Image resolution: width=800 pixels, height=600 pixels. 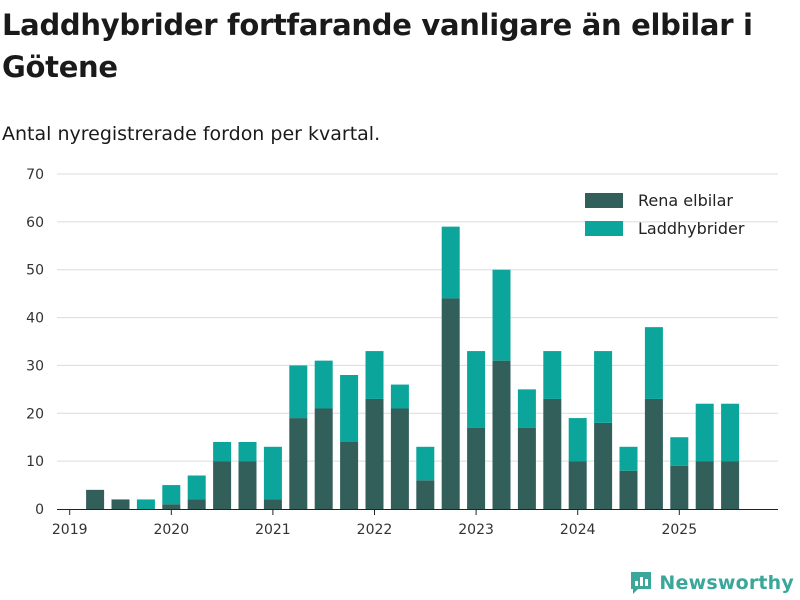 I want to click on y-tick-label: 10, so click(x=35, y=462).